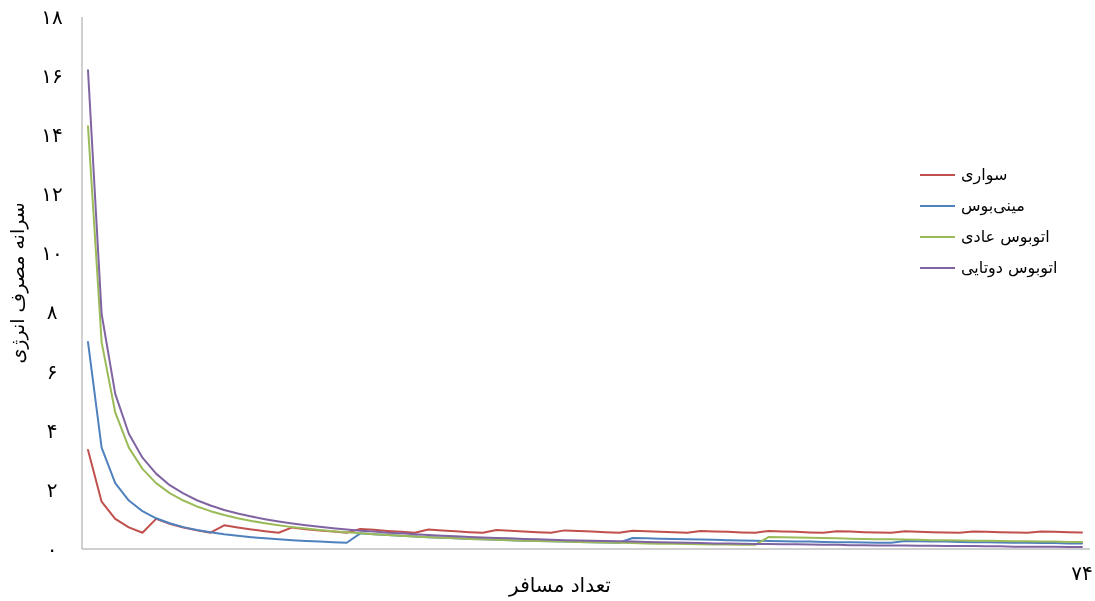 This screenshot has height=601, width=1095. What do you see at coordinates (1082, 573) in the screenshot?
I see `x-tick-label: ۷۴` at bounding box center [1082, 573].